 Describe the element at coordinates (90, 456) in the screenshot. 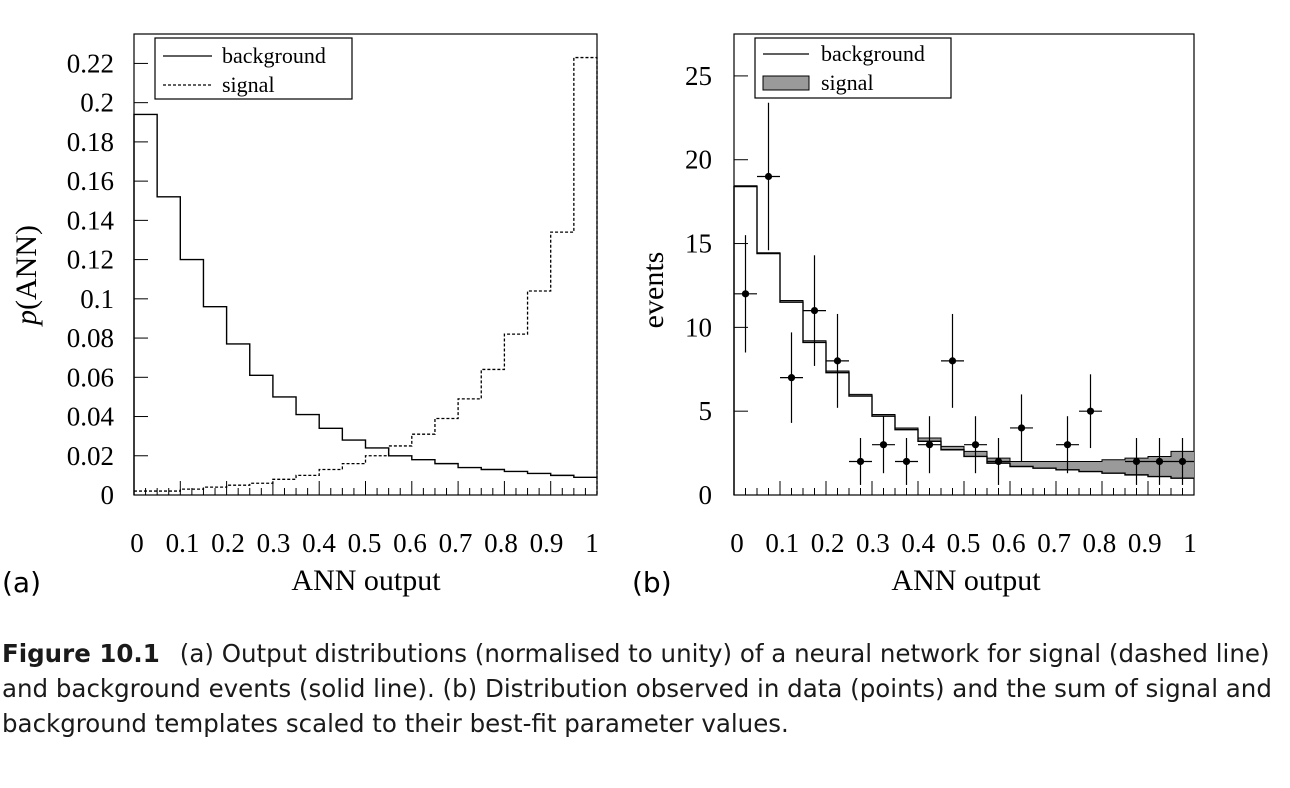

I see `y-tick-label: 0.02` at that location.